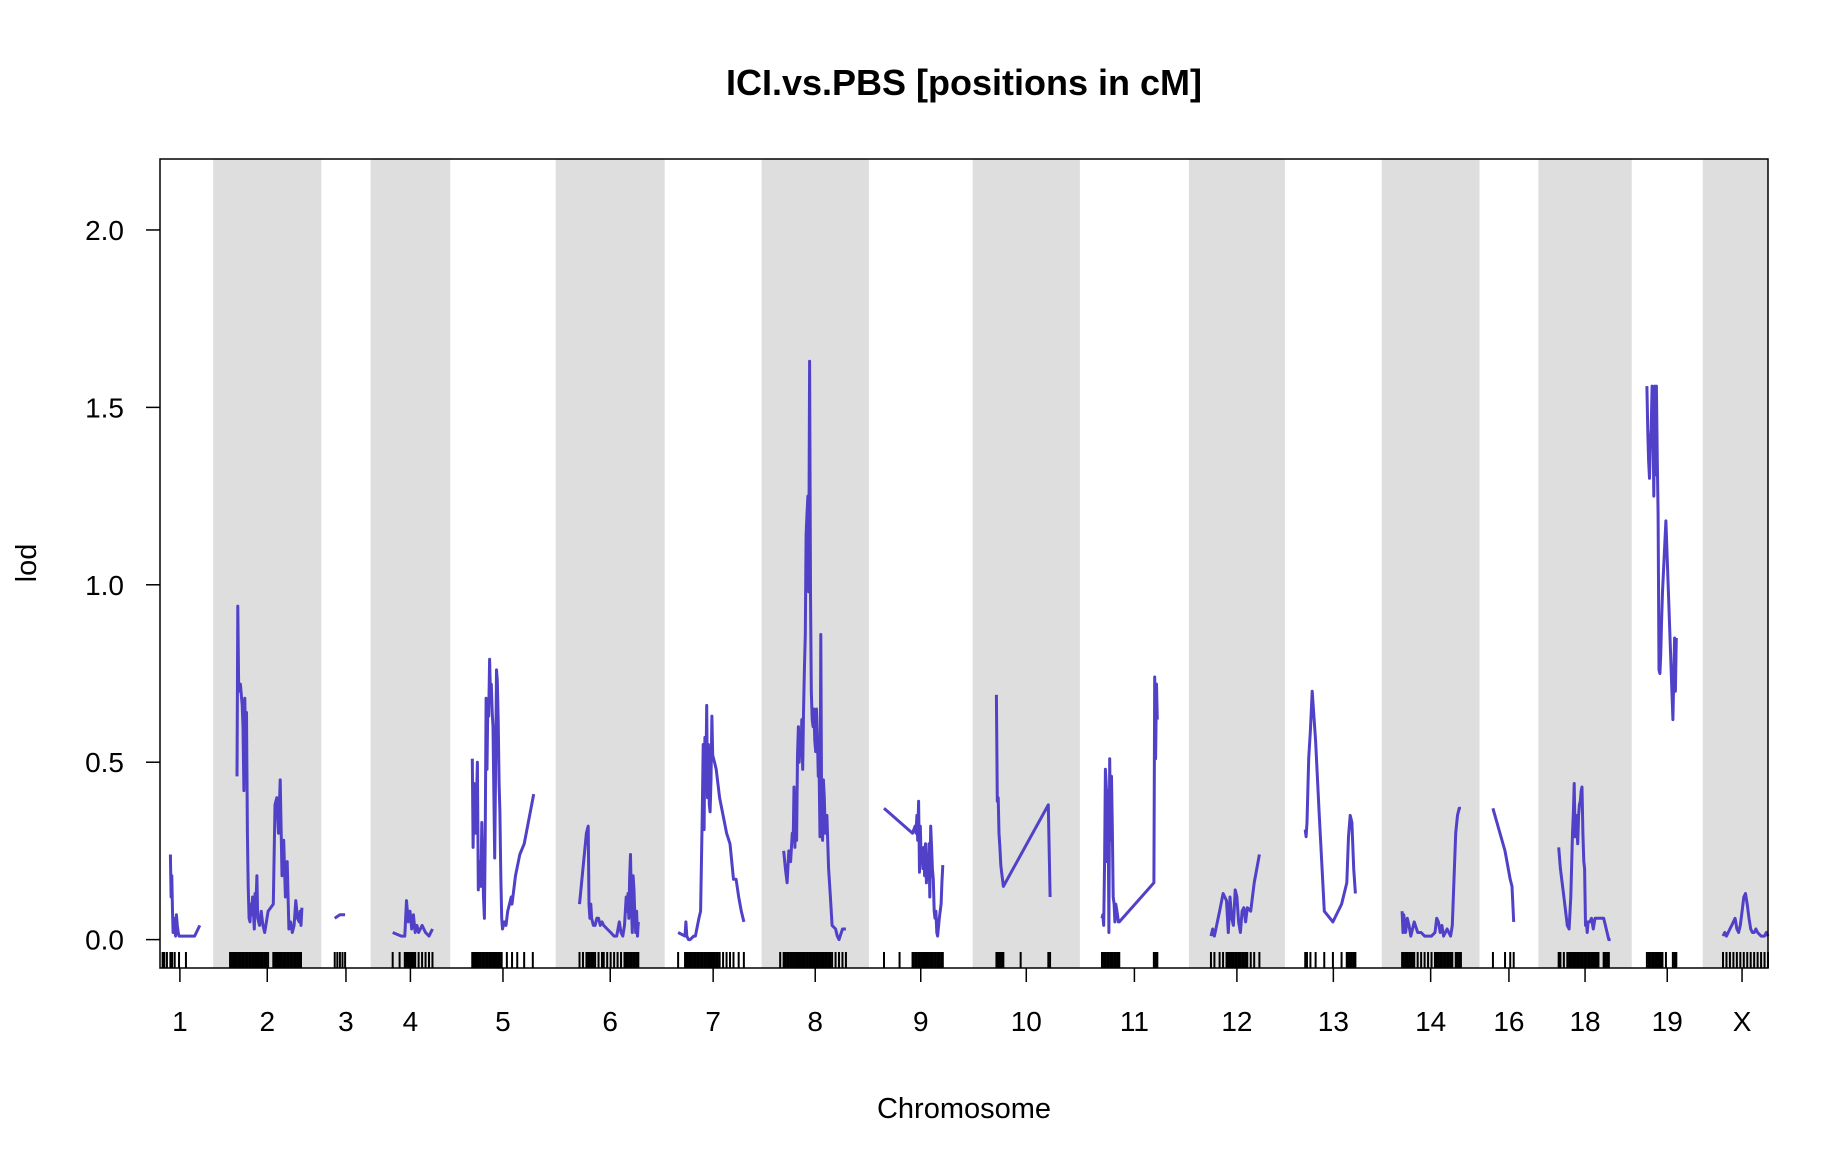 This screenshot has height=1157, width=1824. What do you see at coordinates (1745, 915) in the screenshot?
I see `lod-curve-chr-X` at bounding box center [1745, 915].